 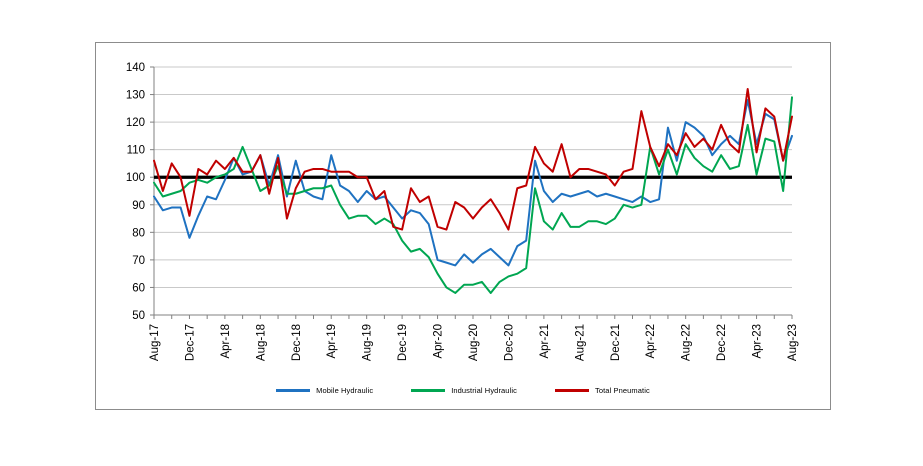 I want to click on x-tick-label: Apr-20, so click(x=439, y=341).